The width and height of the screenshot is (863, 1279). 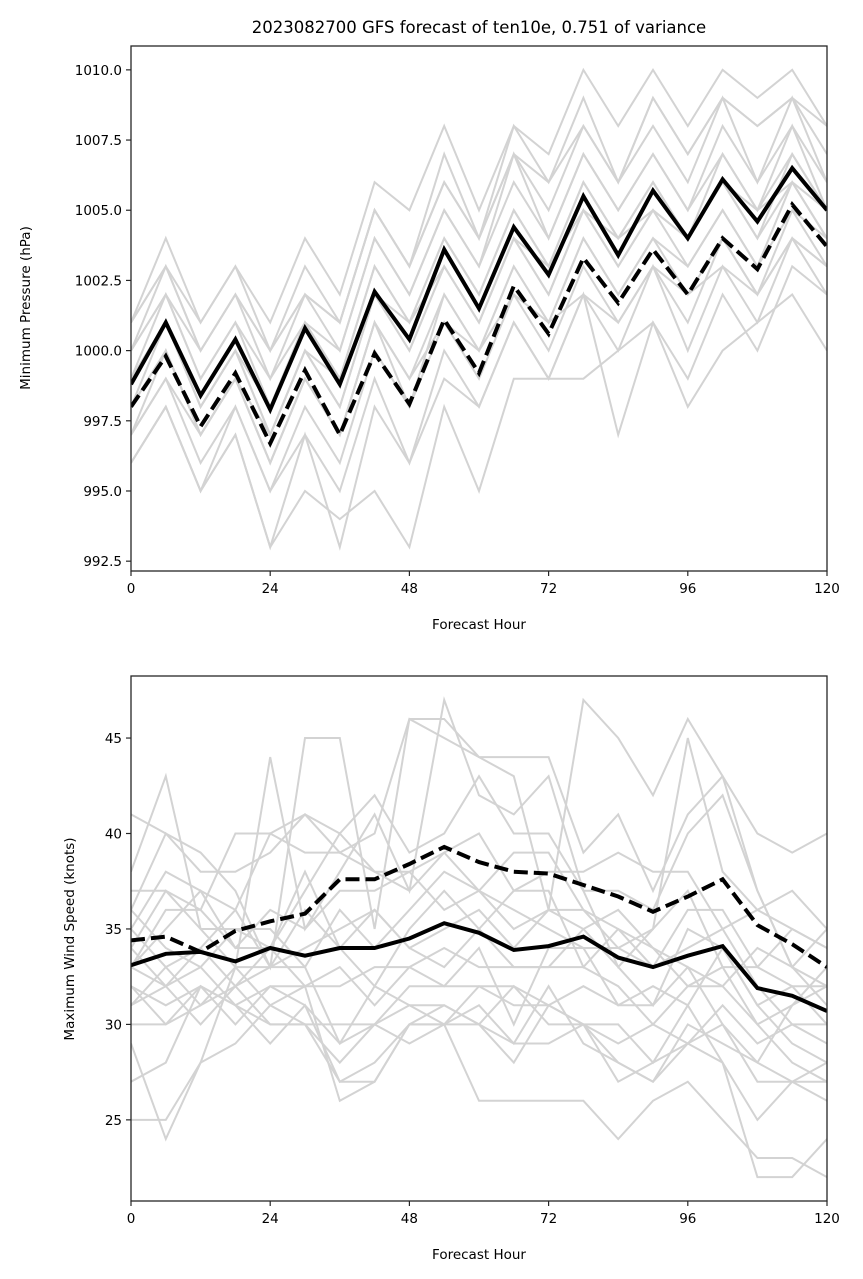 I want to click on wind-x-tick-label: 48, so click(x=409, y=1219).